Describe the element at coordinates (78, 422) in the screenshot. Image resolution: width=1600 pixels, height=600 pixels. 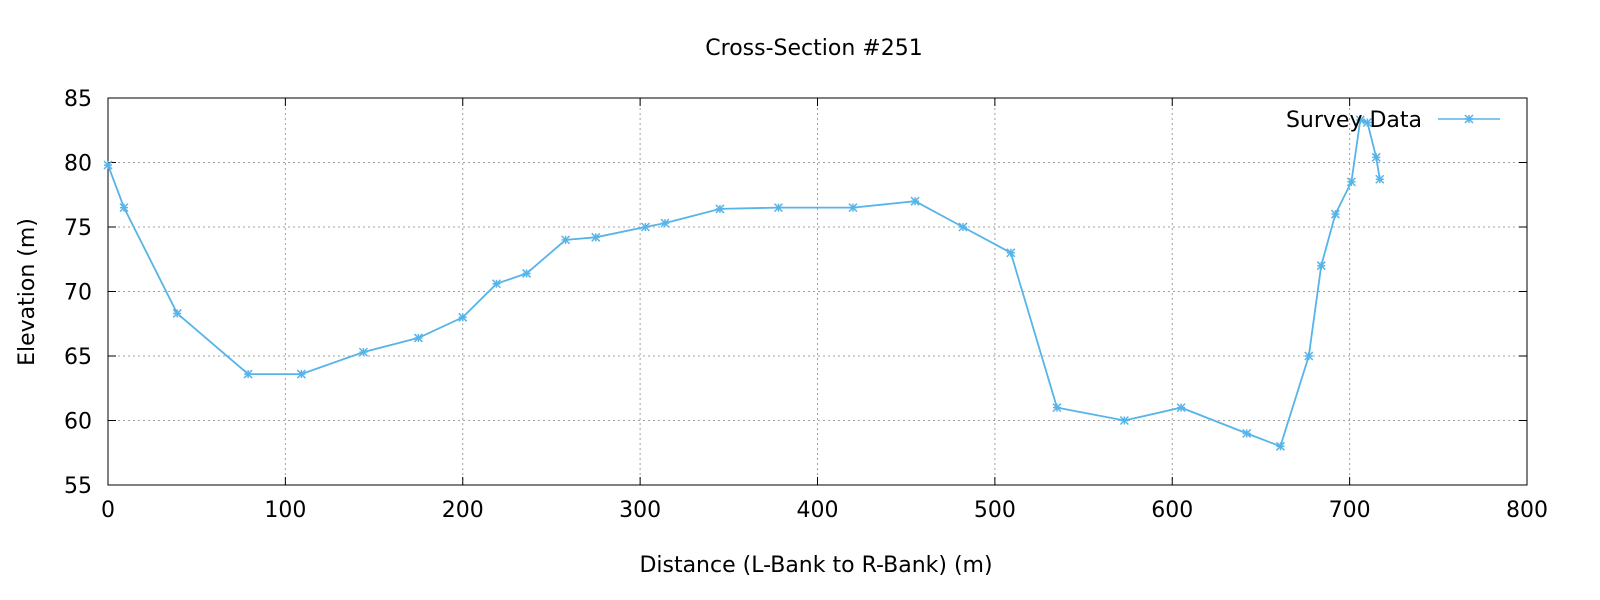
I see `y-tick-label: 60` at that location.